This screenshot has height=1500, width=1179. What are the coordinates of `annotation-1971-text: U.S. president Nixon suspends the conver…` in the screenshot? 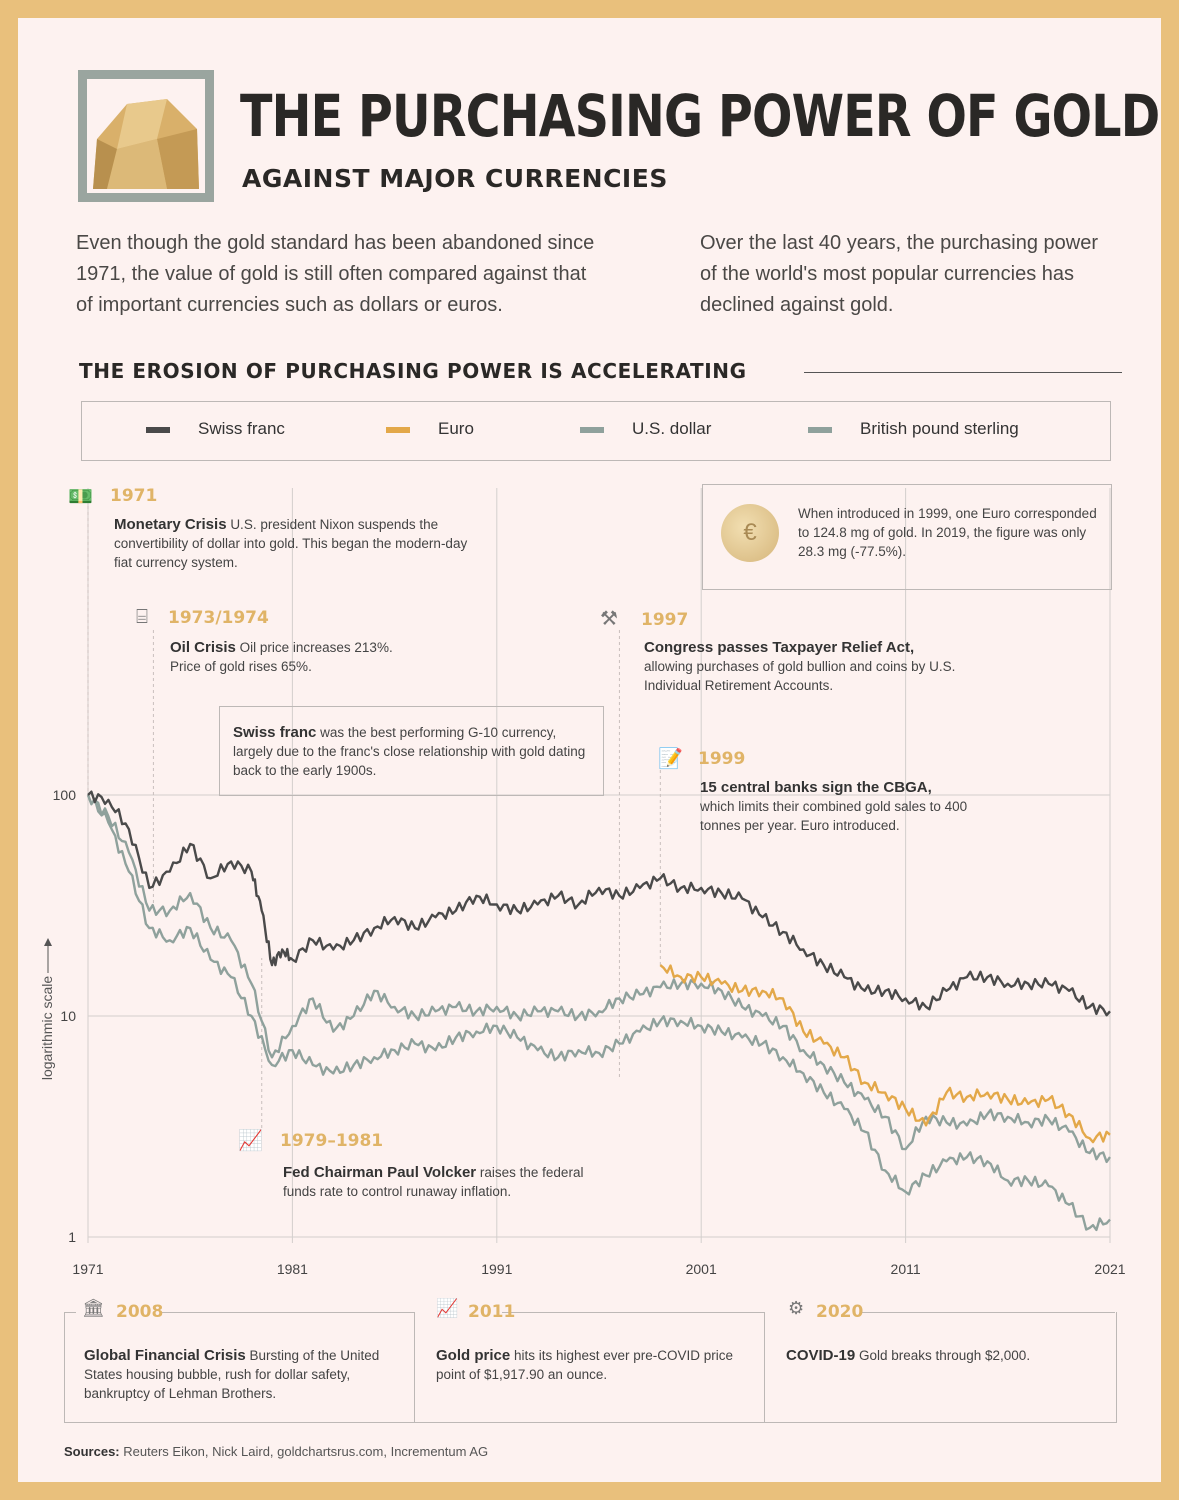 It's located at (291, 543).